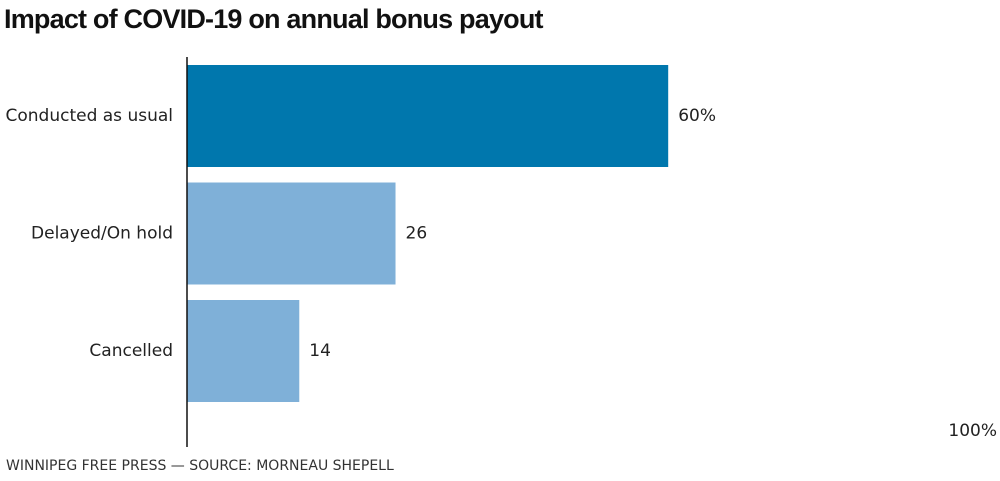 This screenshot has height=481, width=1000. Describe the element at coordinates (89, 116) in the screenshot. I see `category-label-0: Conducted as usual` at that location.